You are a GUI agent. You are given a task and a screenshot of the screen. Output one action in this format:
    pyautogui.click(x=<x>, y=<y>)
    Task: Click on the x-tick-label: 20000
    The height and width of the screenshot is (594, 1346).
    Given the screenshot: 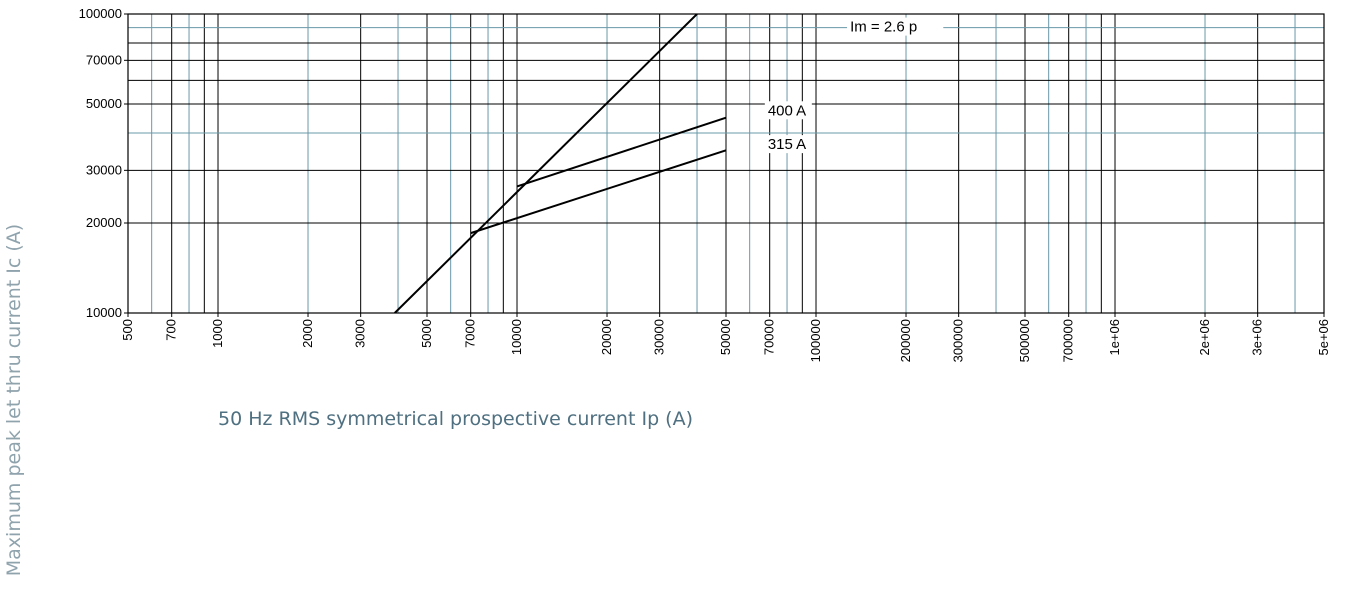 What is the action you would take?
    pyautogui.click(x=606, y=337)
    